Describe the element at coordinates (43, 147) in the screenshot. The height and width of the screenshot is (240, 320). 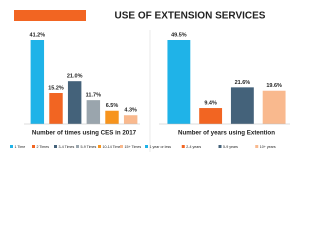
I see `legend-label: 2 Times` at that location.